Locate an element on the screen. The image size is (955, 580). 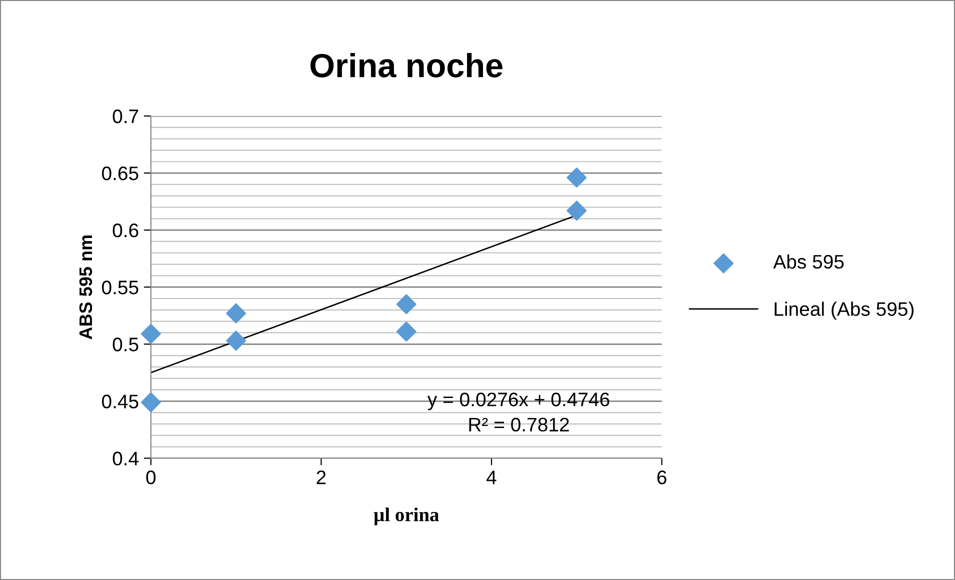
y-tick-label: 0.5 is located at coordinates (125, 345).